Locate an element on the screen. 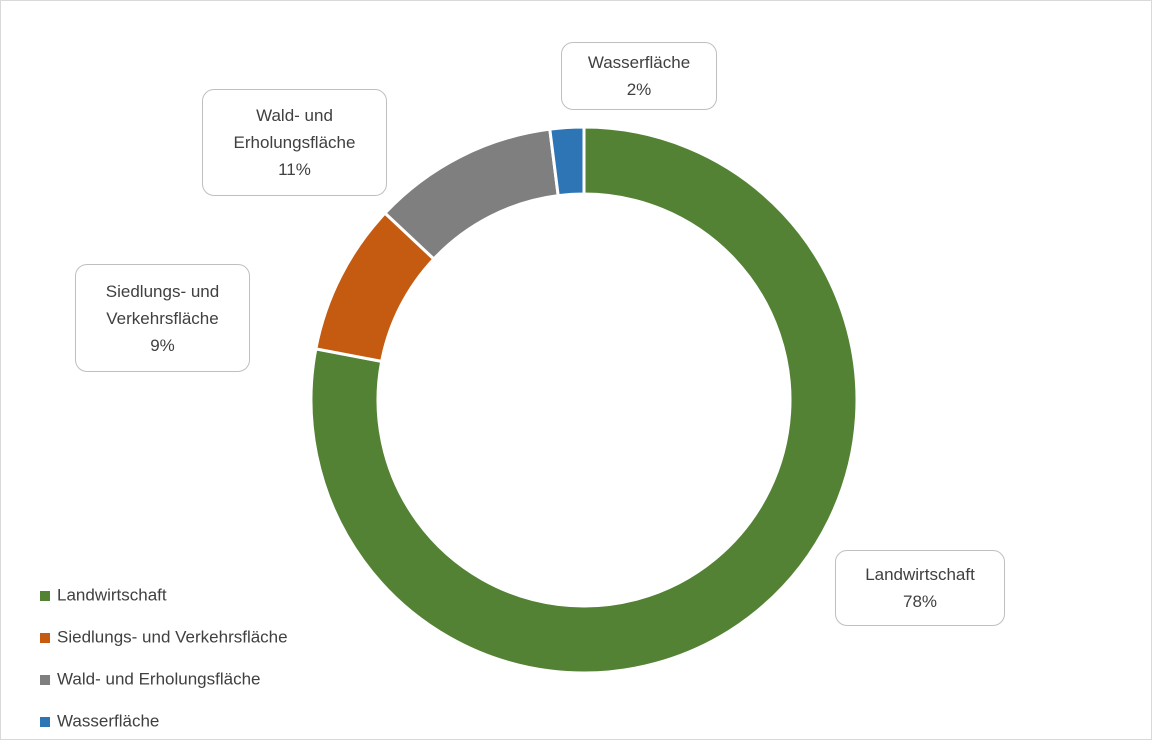 The image size is (1152, 740). label-value: 2% is located at coordinates (639, 89).